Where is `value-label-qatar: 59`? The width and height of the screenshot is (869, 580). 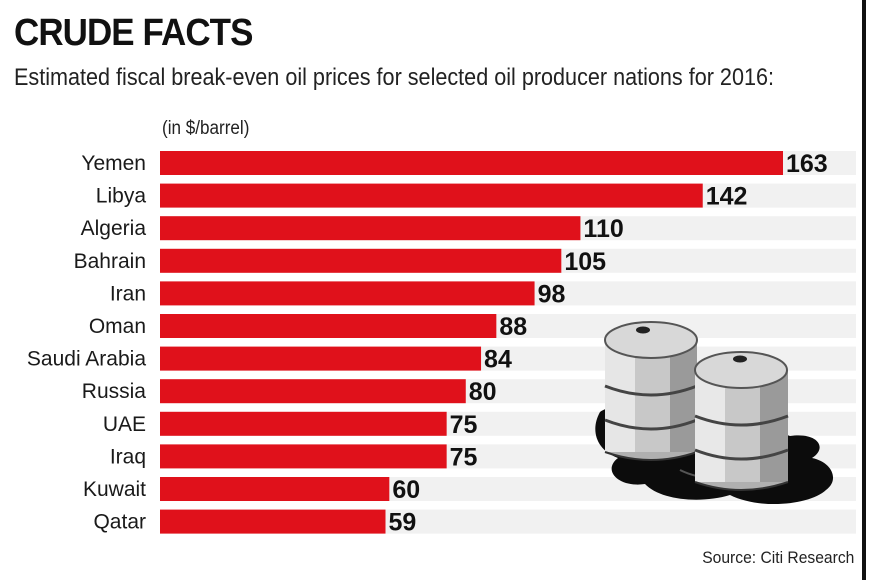
value-label-qatar: 59 is located at coordinates (403, 523).